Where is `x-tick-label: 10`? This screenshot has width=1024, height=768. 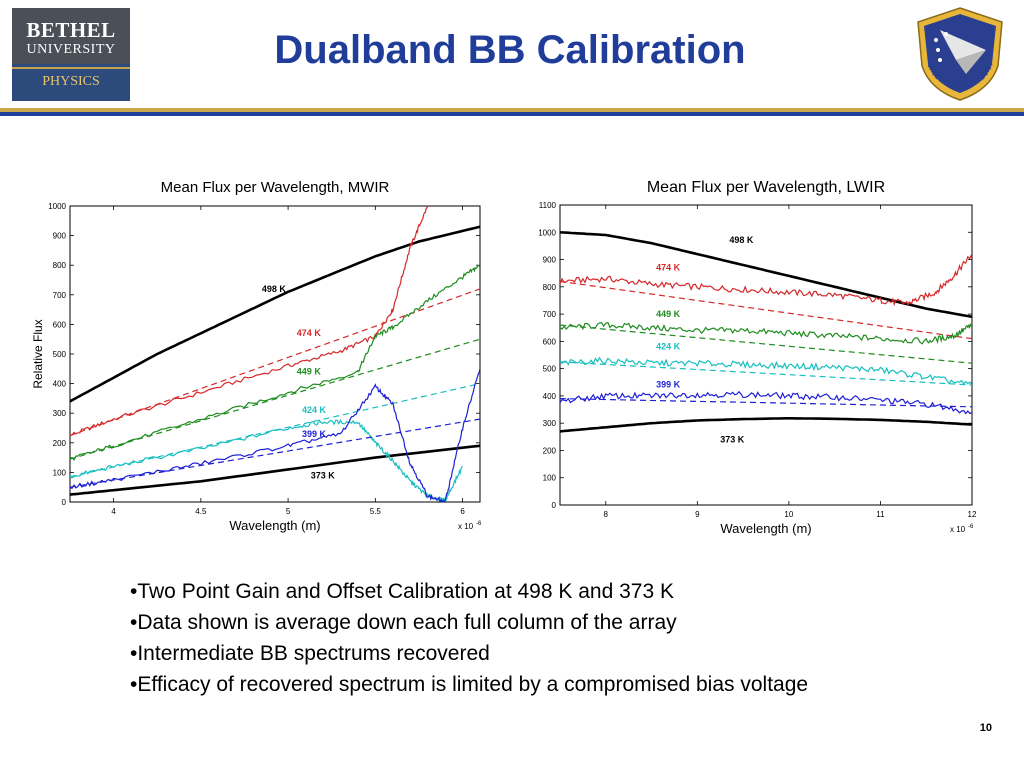 x-tick-label: 10 is located at coordinates (788, 514).